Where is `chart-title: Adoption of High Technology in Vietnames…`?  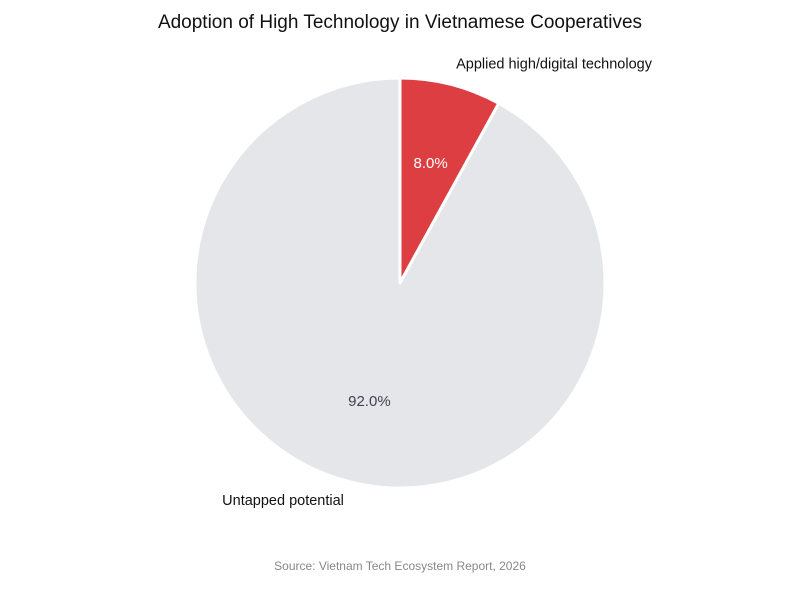 chart-title: Adoption of High Technology in Vietnames… is located at coordinates (400, 22).